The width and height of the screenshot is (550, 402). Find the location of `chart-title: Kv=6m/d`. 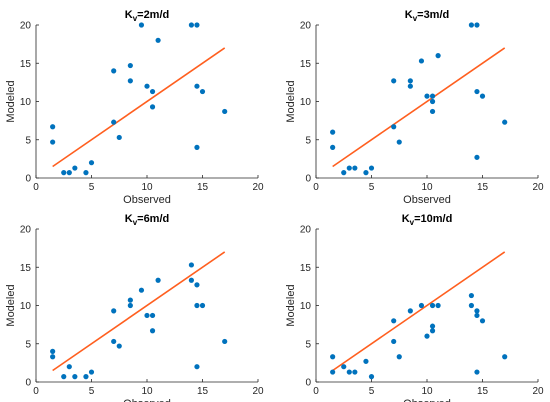

chart-title: Kv=6m/d is located at coordinates (147, 220).